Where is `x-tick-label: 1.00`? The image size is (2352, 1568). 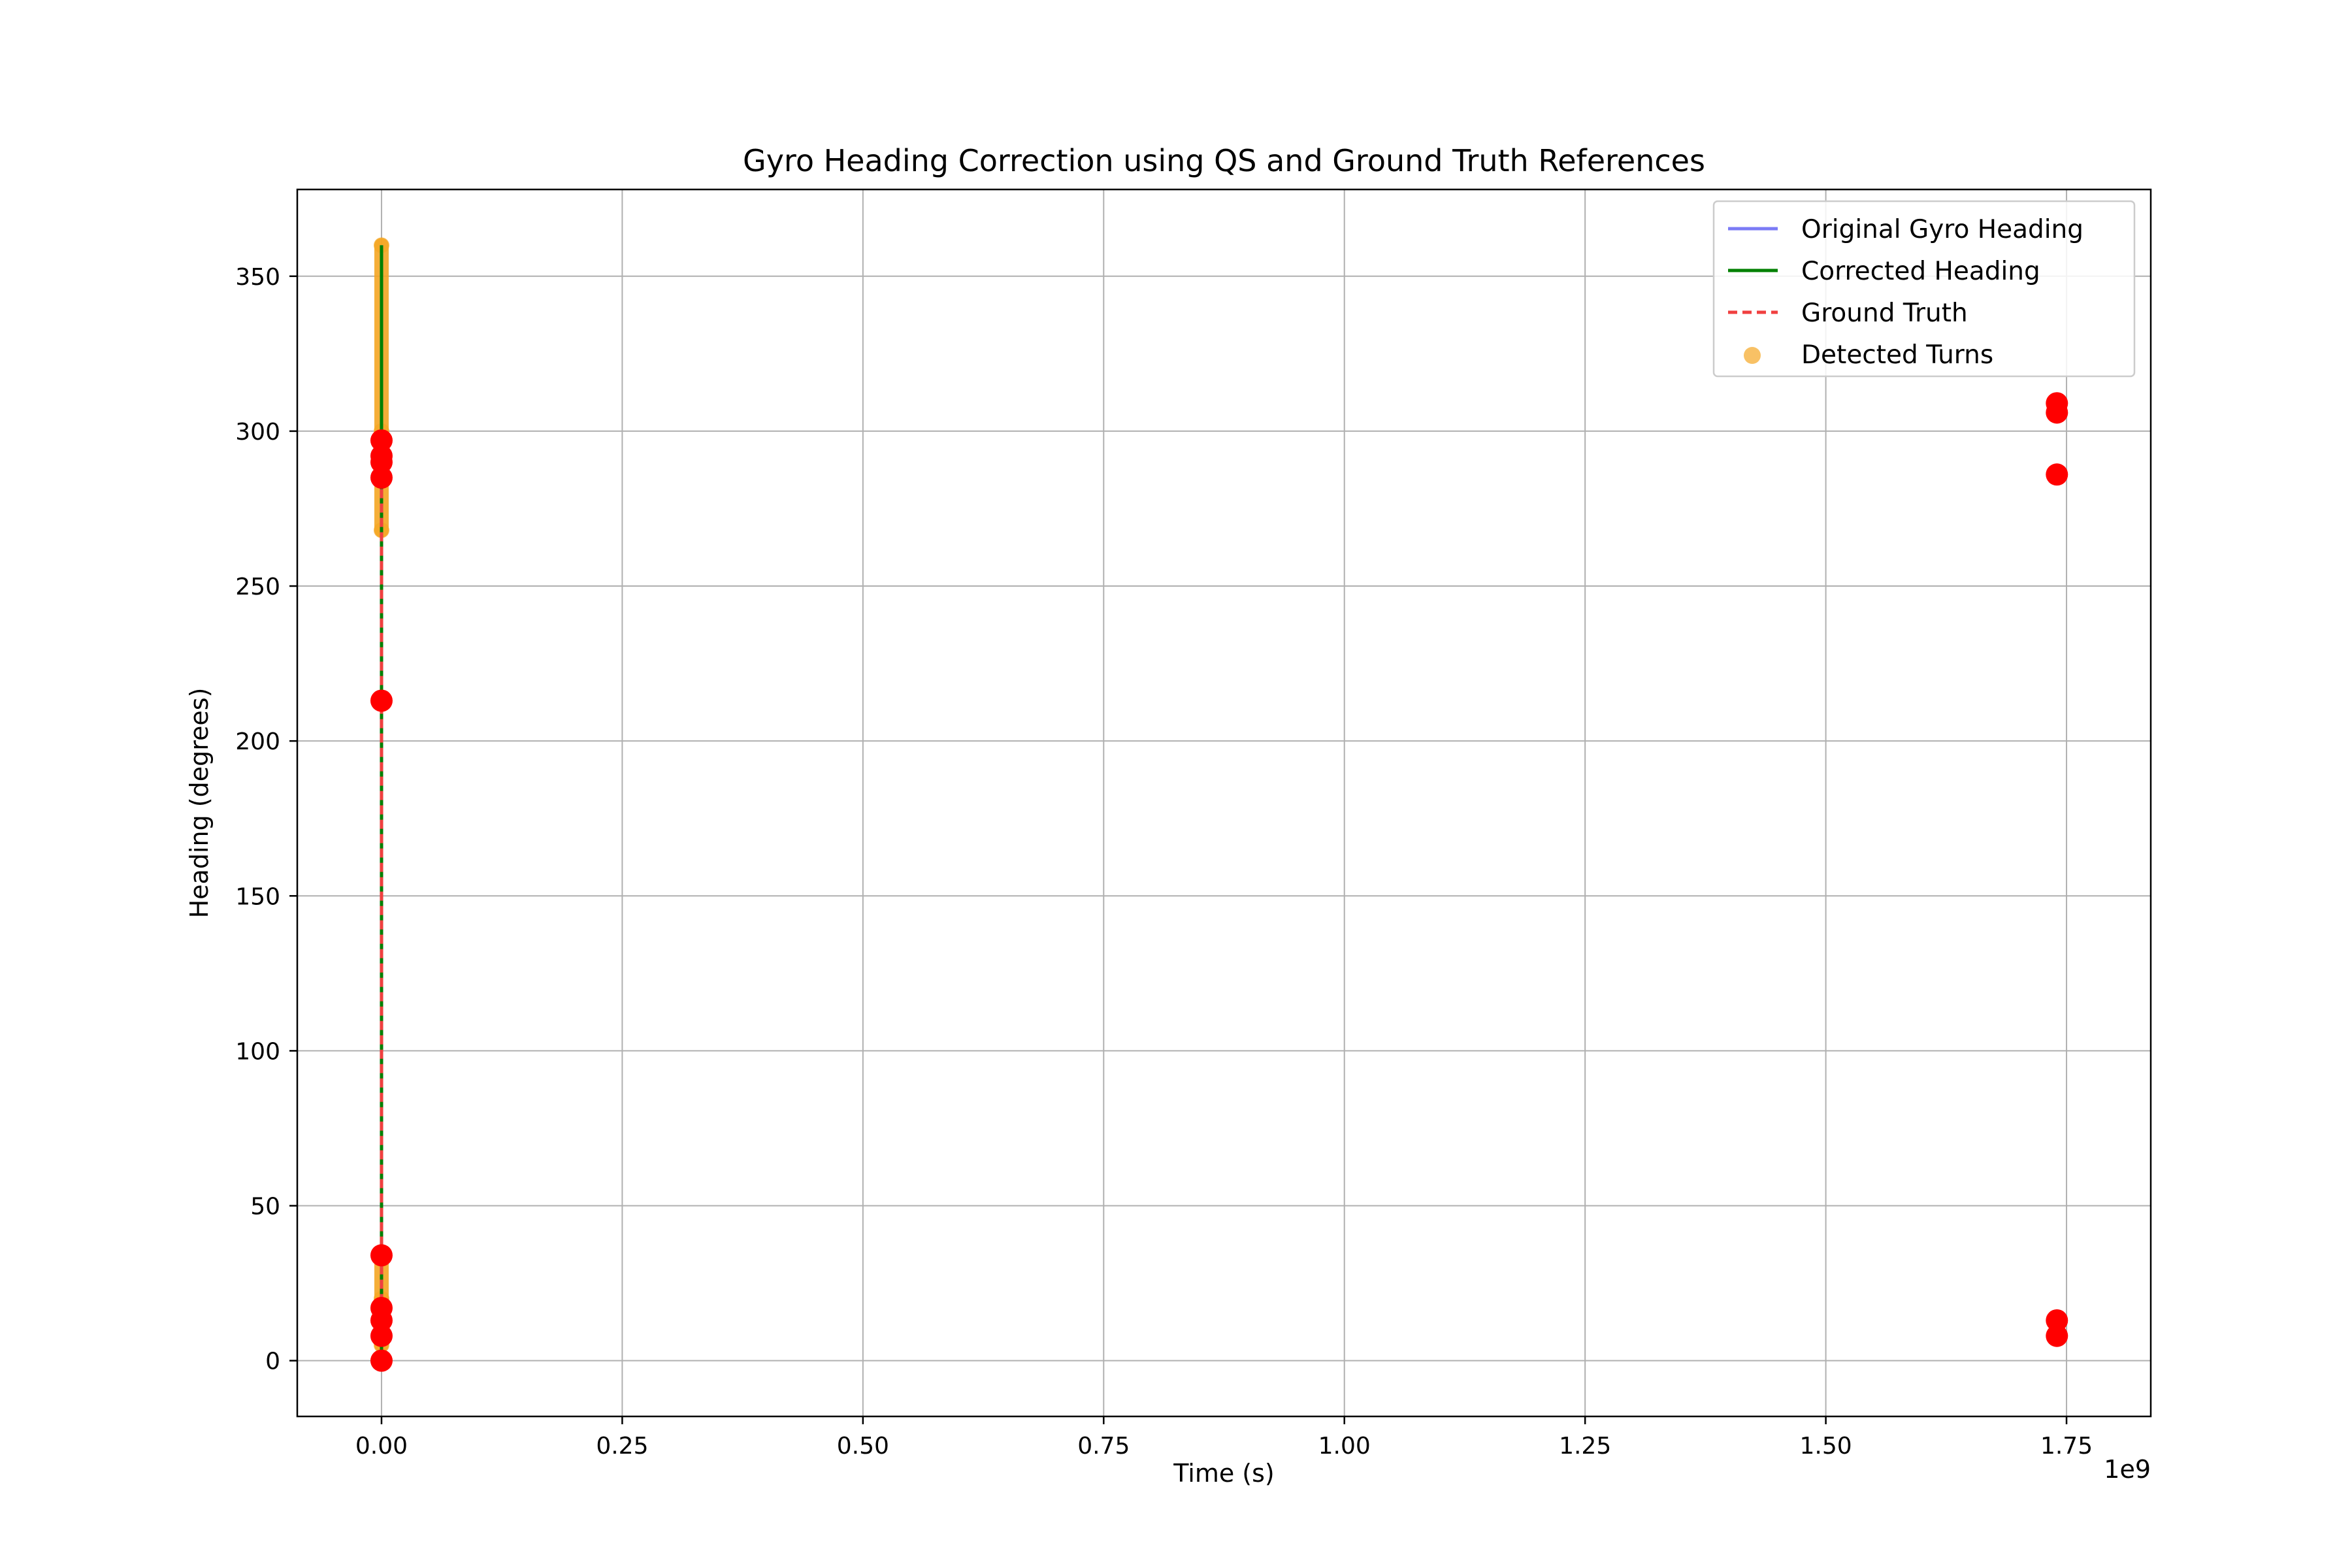
x-tick-label: 1.00 is located at coordinates (1344, 1446).